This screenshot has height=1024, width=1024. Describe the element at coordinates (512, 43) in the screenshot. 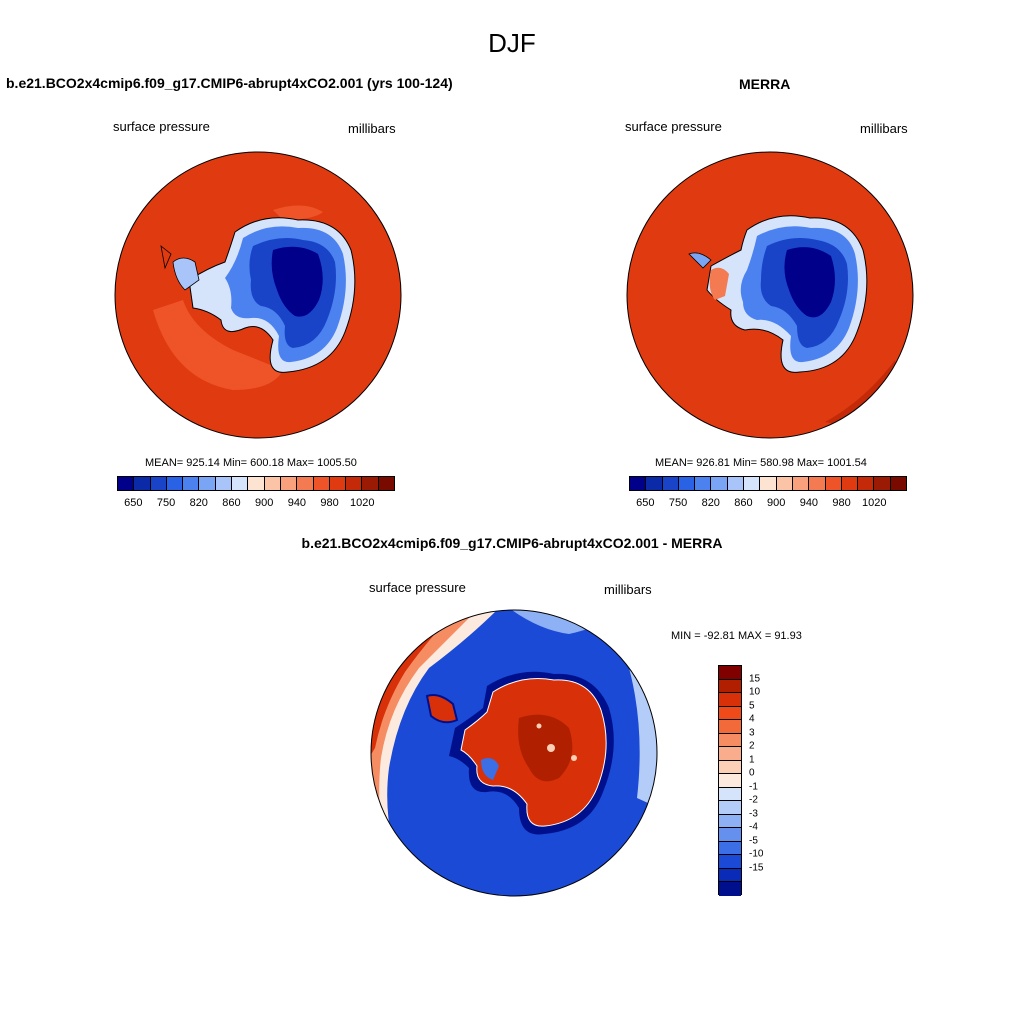

I see `figure-title: DJF` at that location.